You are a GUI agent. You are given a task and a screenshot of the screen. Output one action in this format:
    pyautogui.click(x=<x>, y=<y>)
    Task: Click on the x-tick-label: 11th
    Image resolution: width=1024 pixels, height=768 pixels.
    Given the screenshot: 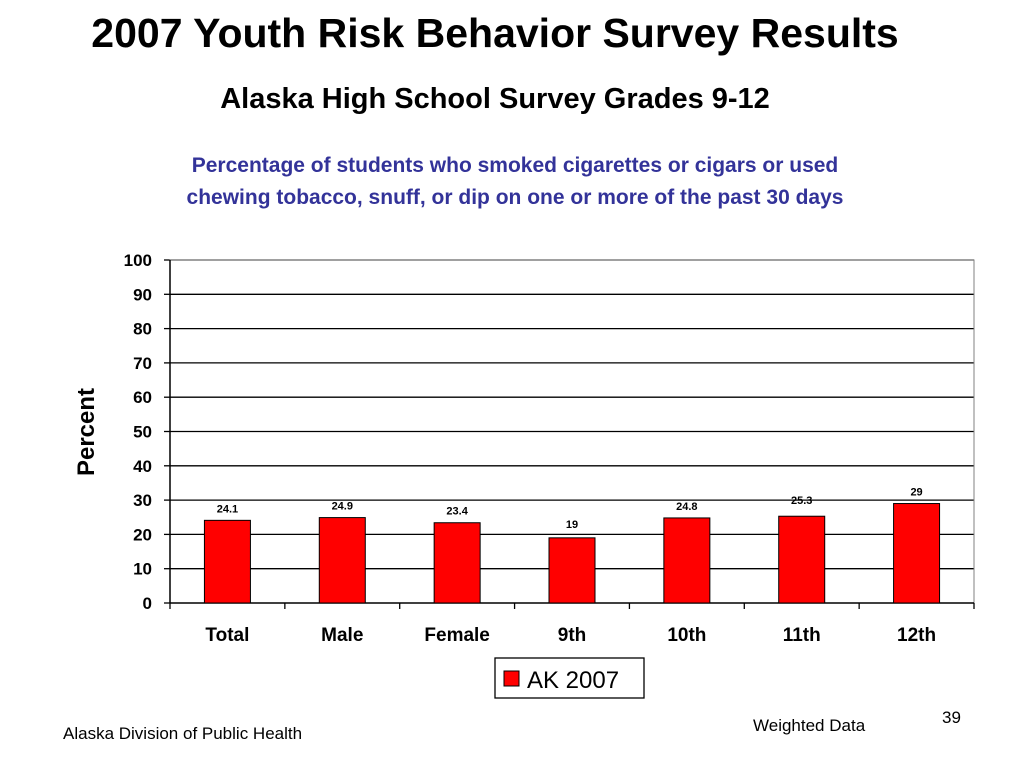 What is the action you would take?
    pyautogui.click(x=802, y=635)
    